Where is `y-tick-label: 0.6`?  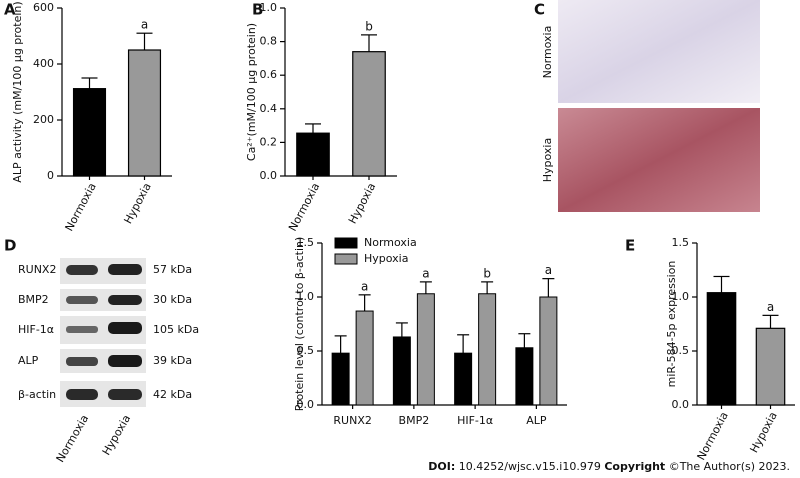
y-tick-label: 0.6 is located at coordinates (269, 74).